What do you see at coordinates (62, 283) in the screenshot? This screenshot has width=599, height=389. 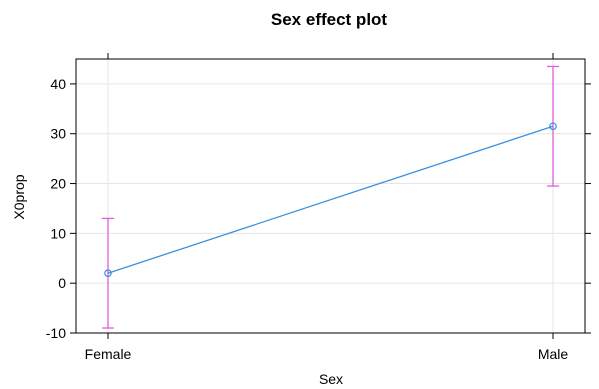 I see `y-tick-label: 0` at bounding box center [62, 283].